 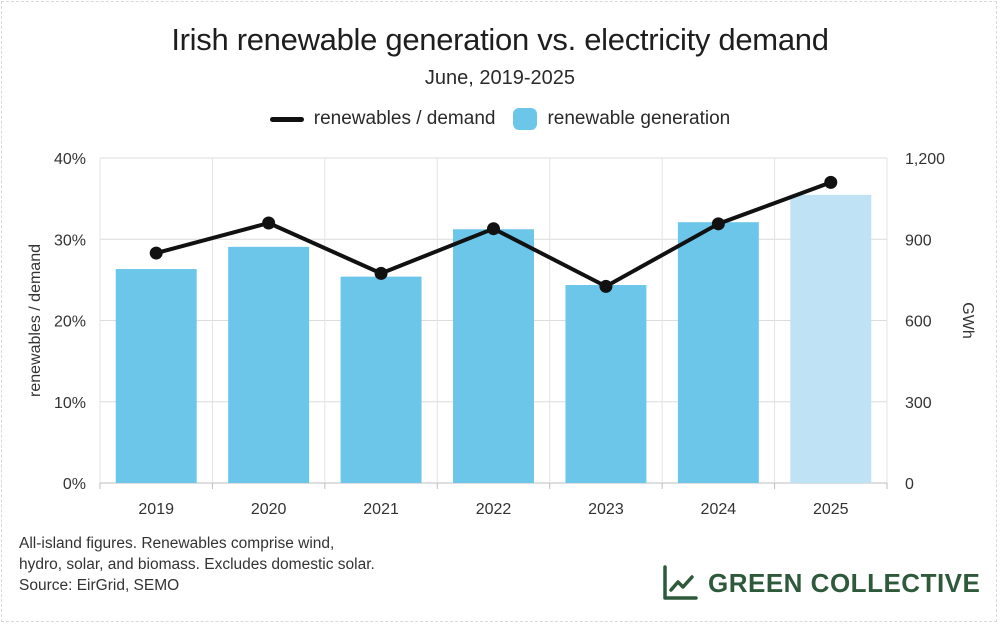 What do you see at coordinates (269, 223) in the screenshot?
I see `point-2020` at bounding box center [269, 223].